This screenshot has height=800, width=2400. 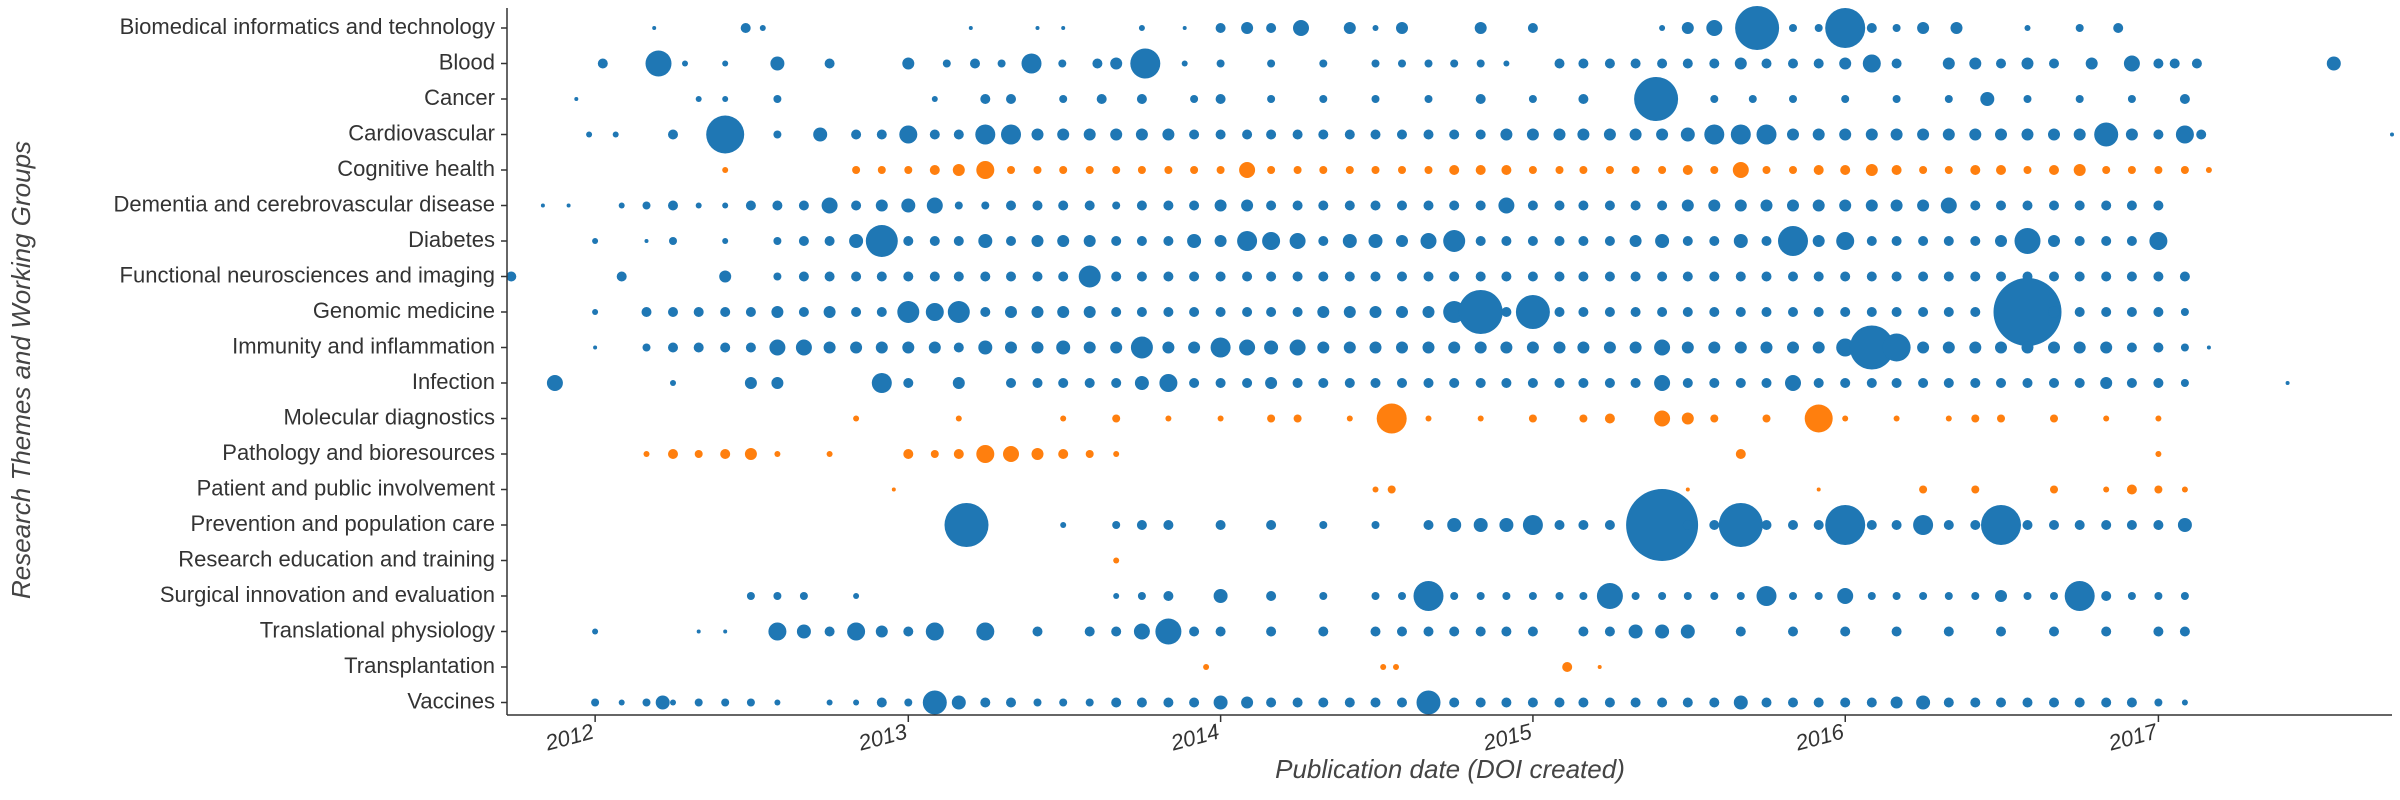 I want to click on series-functional-neurosciences-and-imaging, so click(x=1348, y=276).